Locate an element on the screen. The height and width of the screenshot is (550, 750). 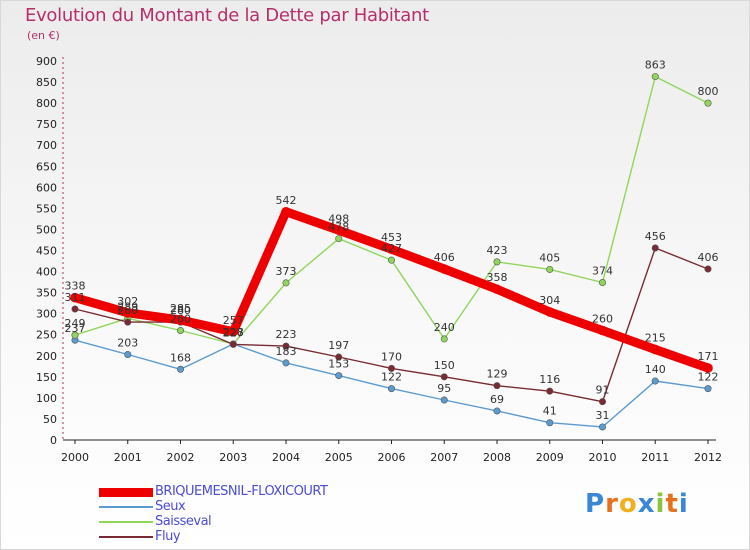
label-seux-2009: 41 is located at coordinates (550, 411).